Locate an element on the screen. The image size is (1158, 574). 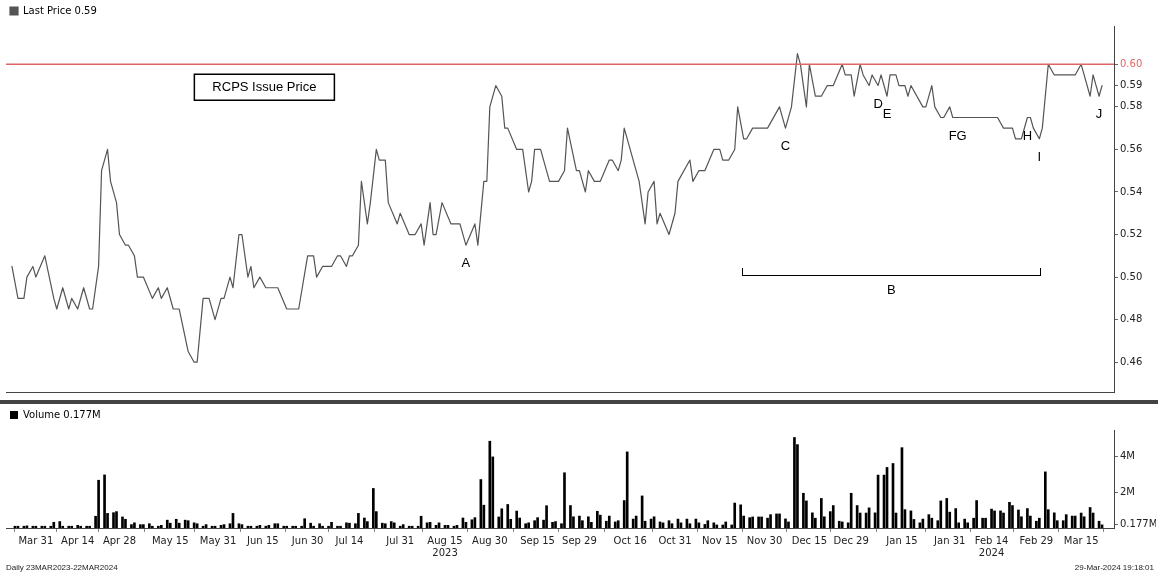
annotation: C is located at coordinates (785, 146).